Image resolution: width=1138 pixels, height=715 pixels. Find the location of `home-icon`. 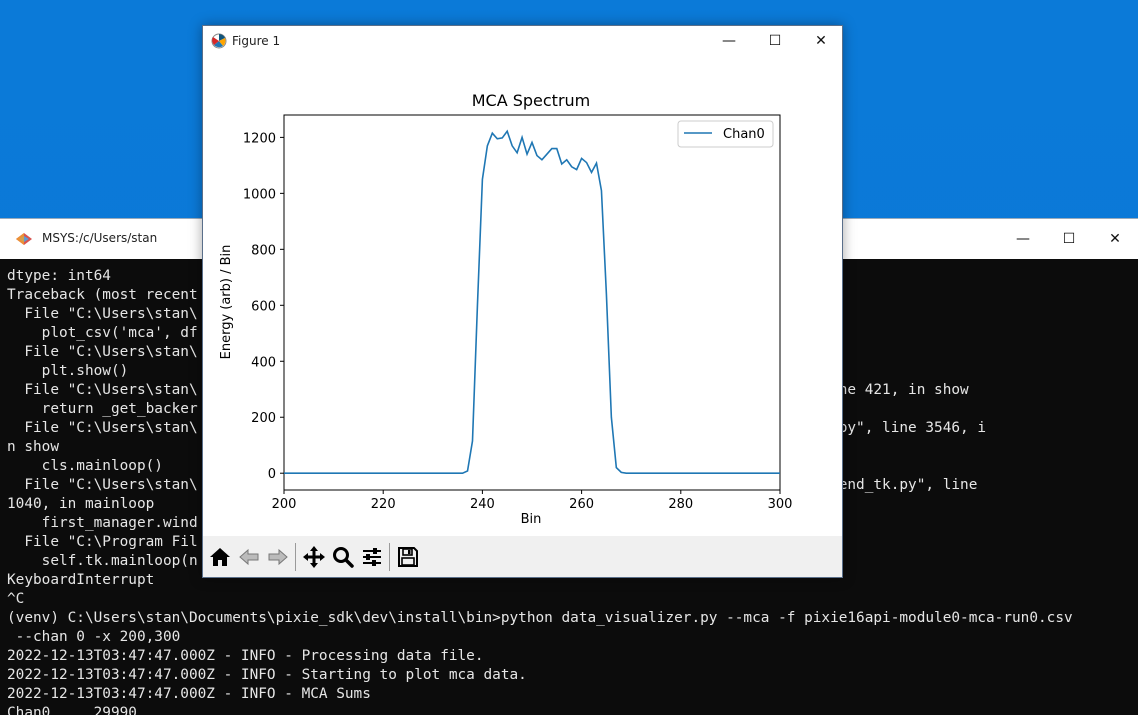

home-icon is located at coordinates (219, 556).